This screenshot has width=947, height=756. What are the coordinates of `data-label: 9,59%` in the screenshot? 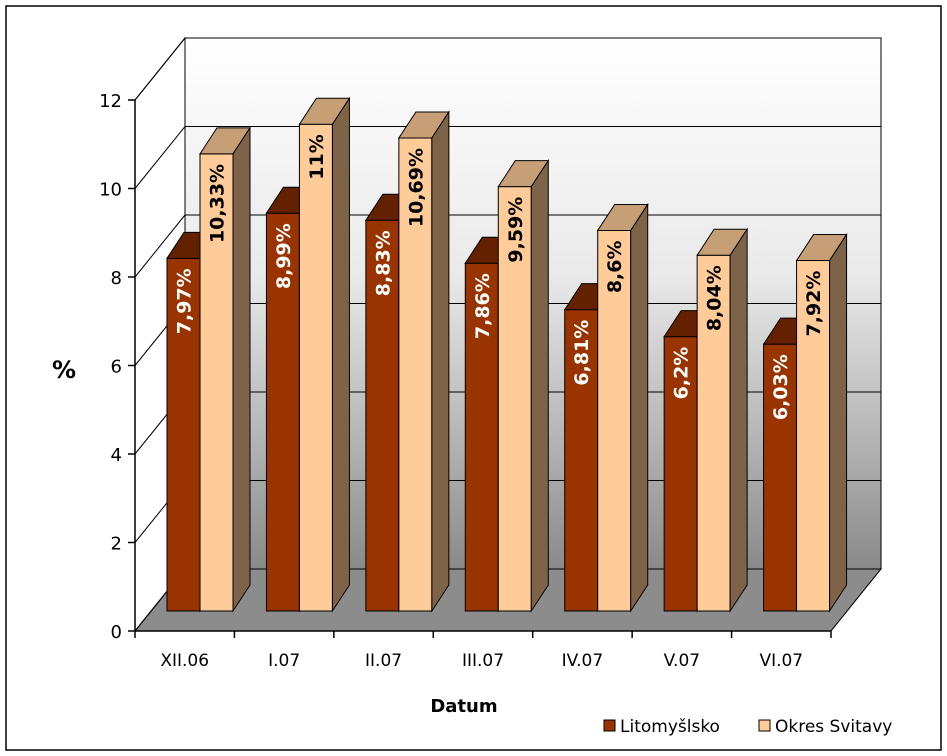 It's located at (516, 230).